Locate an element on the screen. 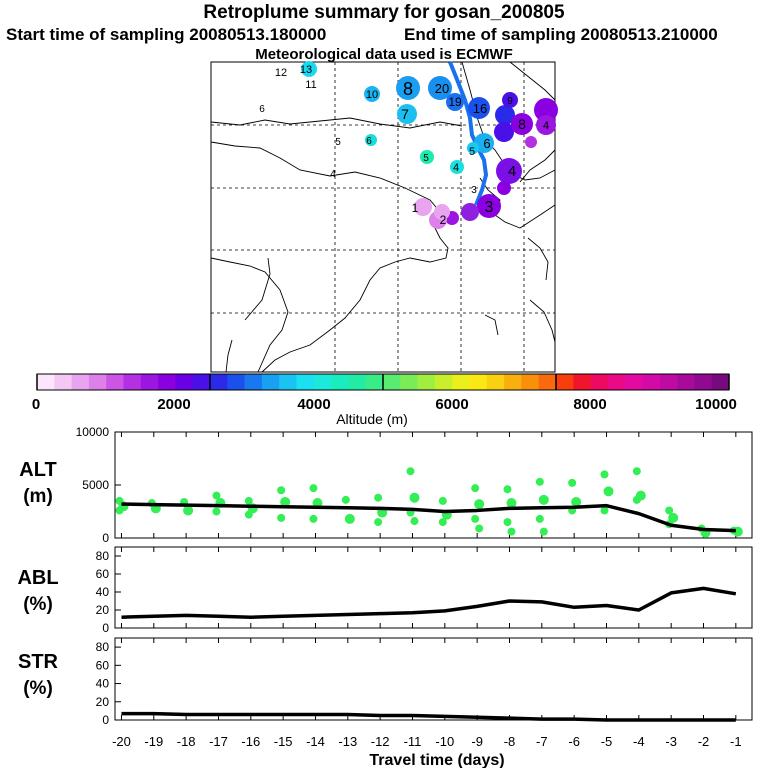  x-tick-label: -2 is located at coordinates (704, 741).